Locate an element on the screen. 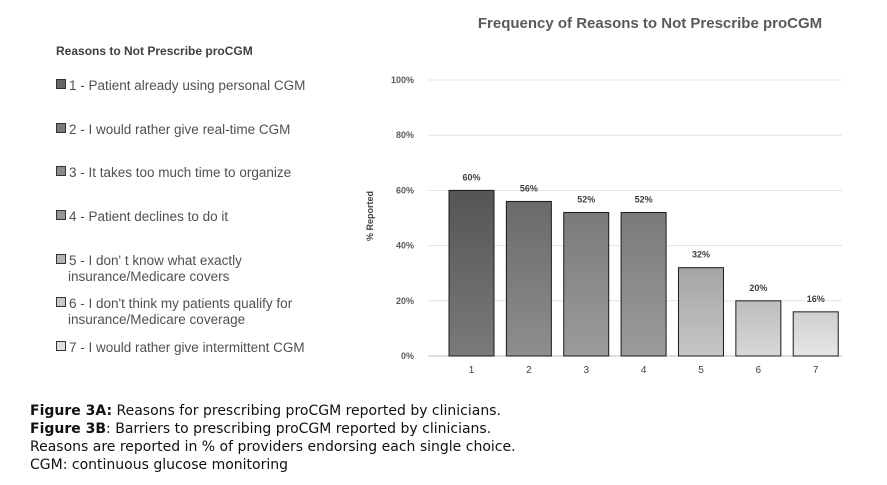  data-label: 20% is located at coordinates (758, 288).